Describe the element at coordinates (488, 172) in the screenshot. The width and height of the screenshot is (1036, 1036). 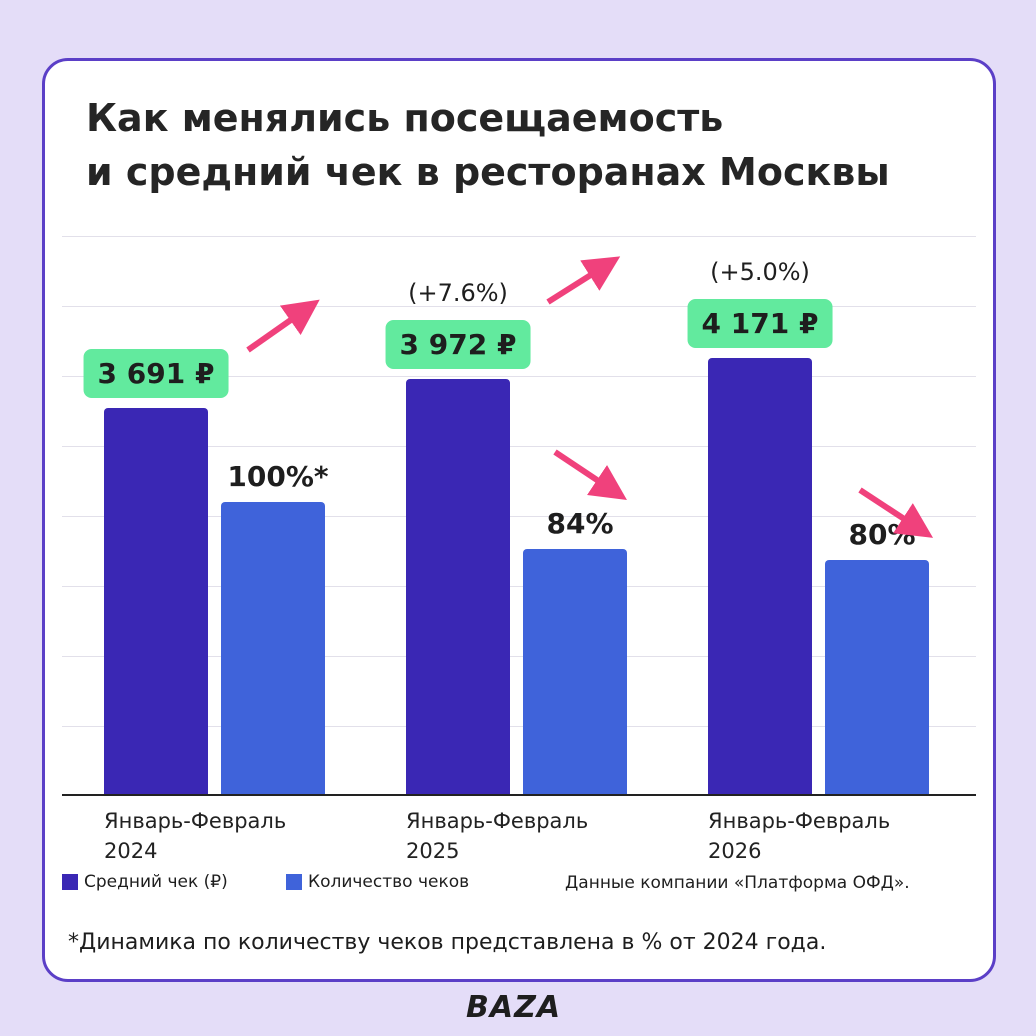
I see `title-line: и средний чек в ресторанах Москвы` at that location.